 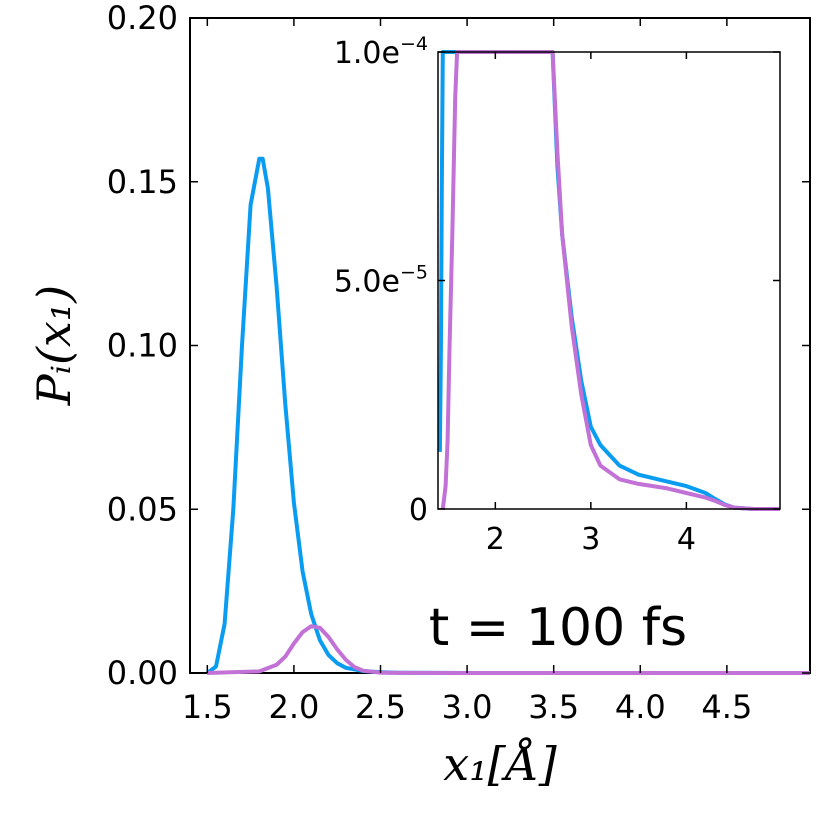 What do you see at coordinates (142, 18) in the screenshot?
I see `main-y-tick-label: 0.20` at bounding box center [142, 18].